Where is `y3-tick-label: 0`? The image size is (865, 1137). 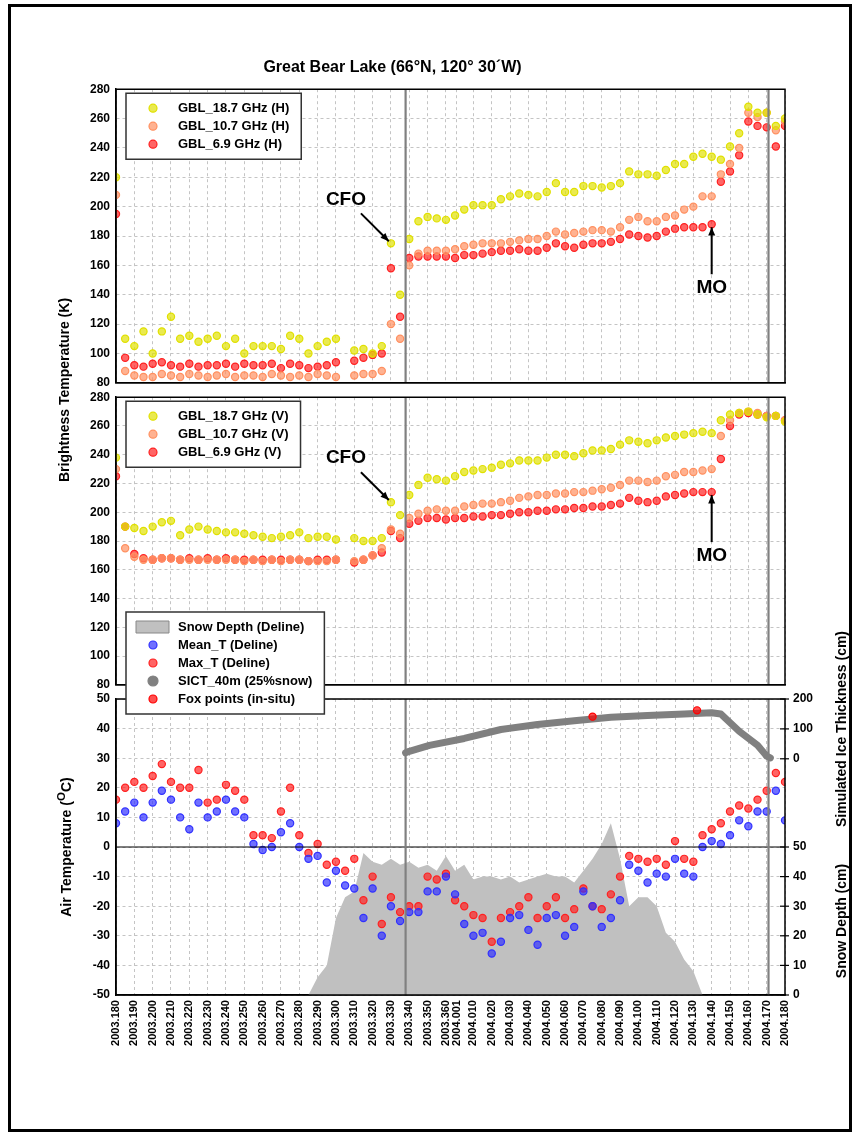 y3-tick-label: 0 is located at coordinates (796, 994).